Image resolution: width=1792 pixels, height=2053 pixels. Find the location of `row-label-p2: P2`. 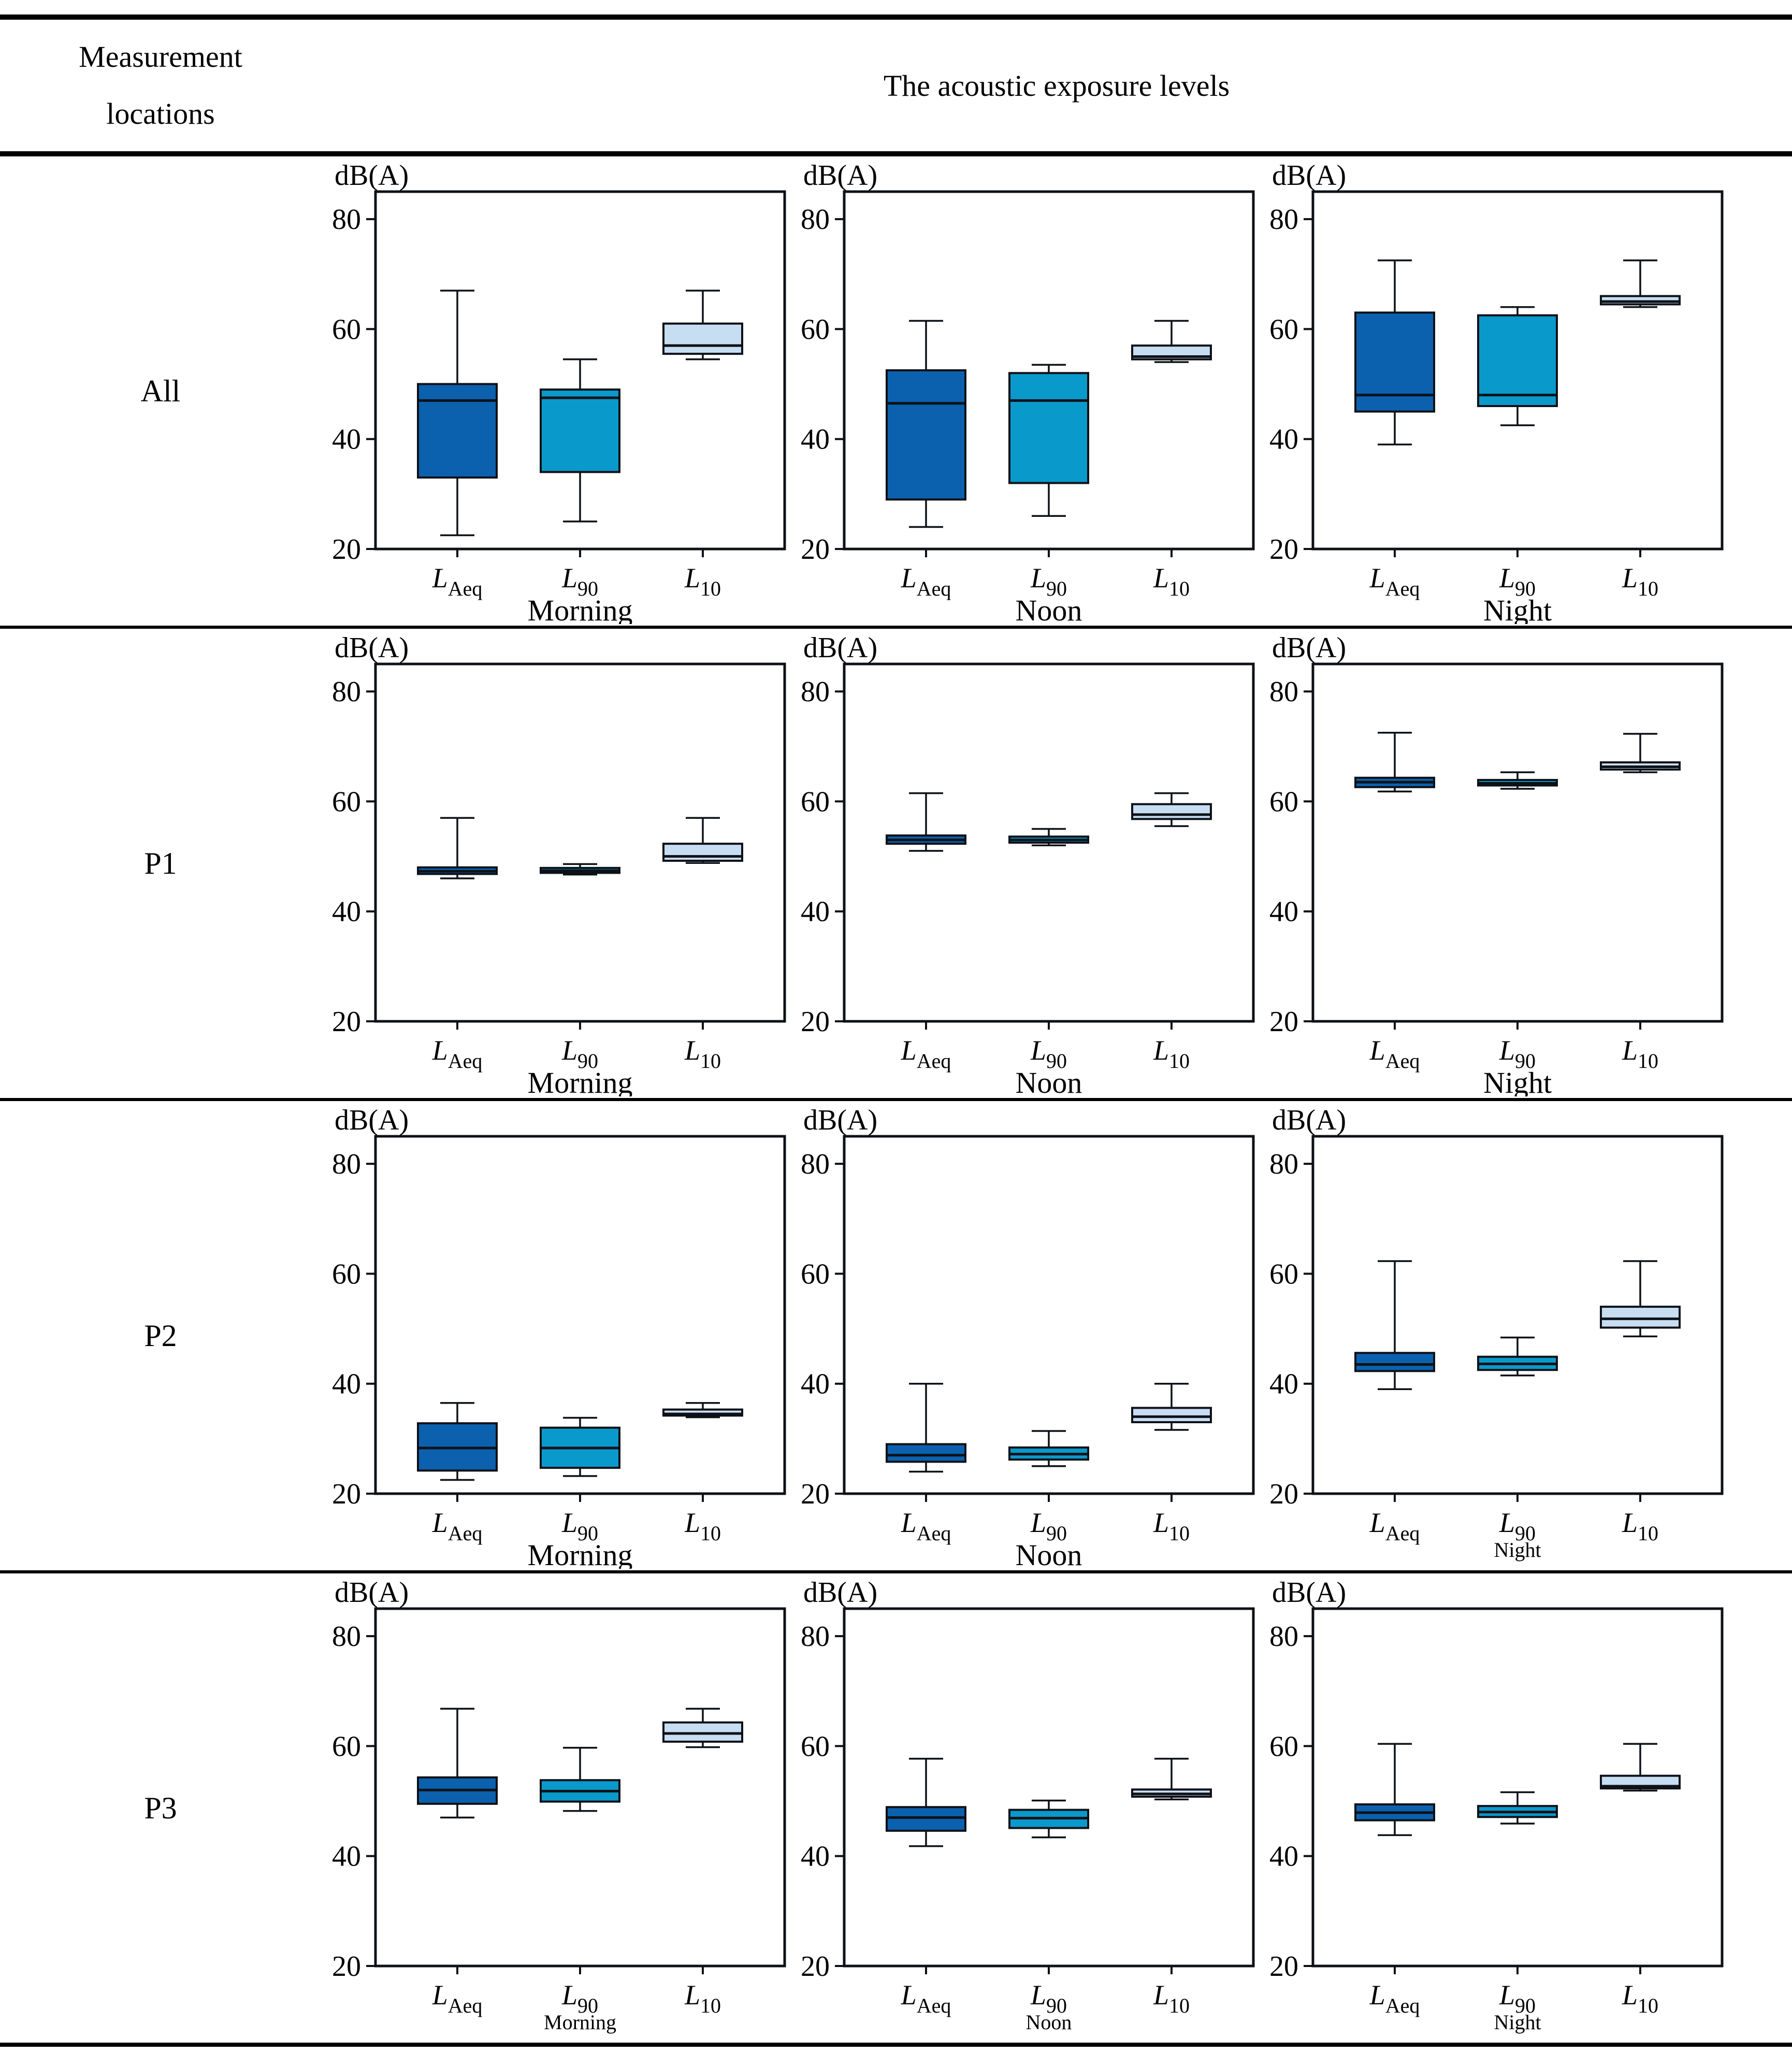

row-label-p2: P2 is located at coordinates (160, 1335).